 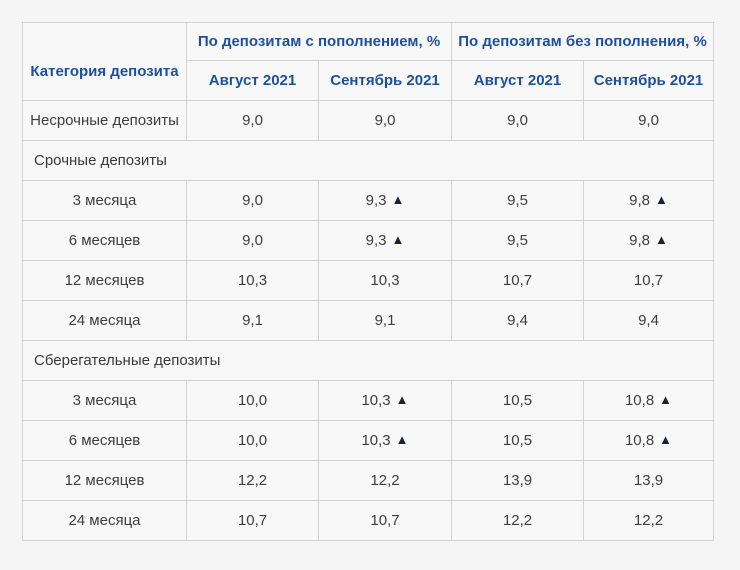 I want to click on sub-header-september-with: Сентябрь 2021, so click(x=385, y=80).